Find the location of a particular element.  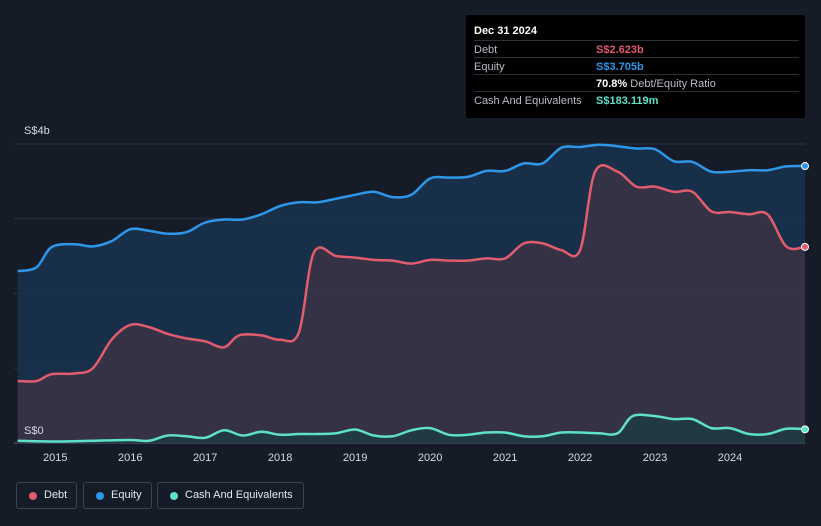

legend-cash: Cash And Equivalents is located at coordinates (230, 495).